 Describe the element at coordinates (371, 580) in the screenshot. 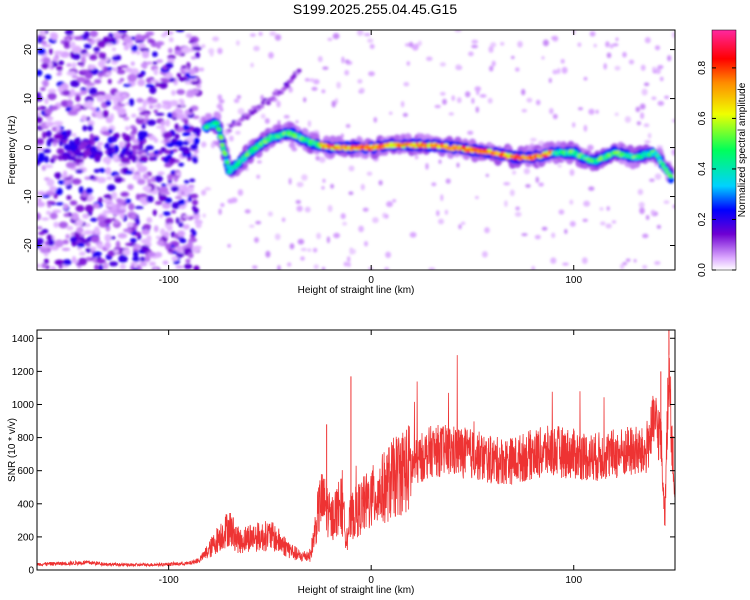

I see `snr-xtick-label: 0` at that location.